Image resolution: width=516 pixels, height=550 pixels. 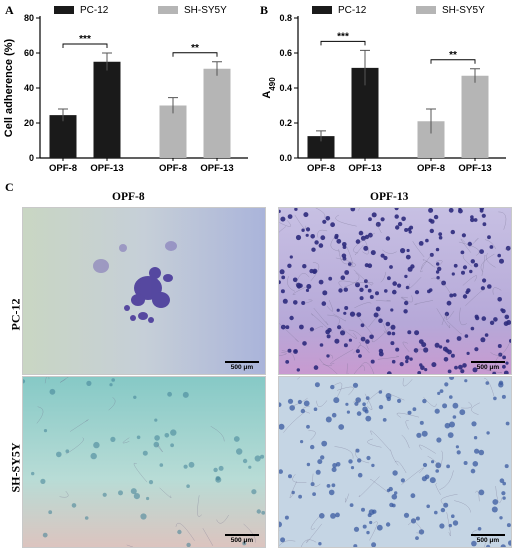 I want to click on scale-bar-label: 500 μm, so click(x=488, y=540).